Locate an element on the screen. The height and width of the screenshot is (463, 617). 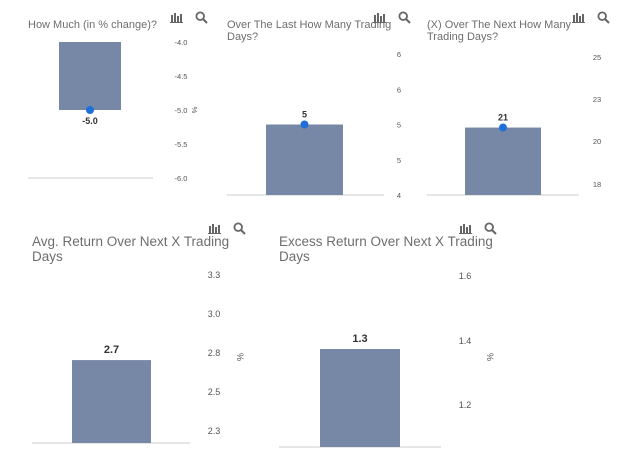
y-tick-label: -5.5 is located at coordinates (181, 144).